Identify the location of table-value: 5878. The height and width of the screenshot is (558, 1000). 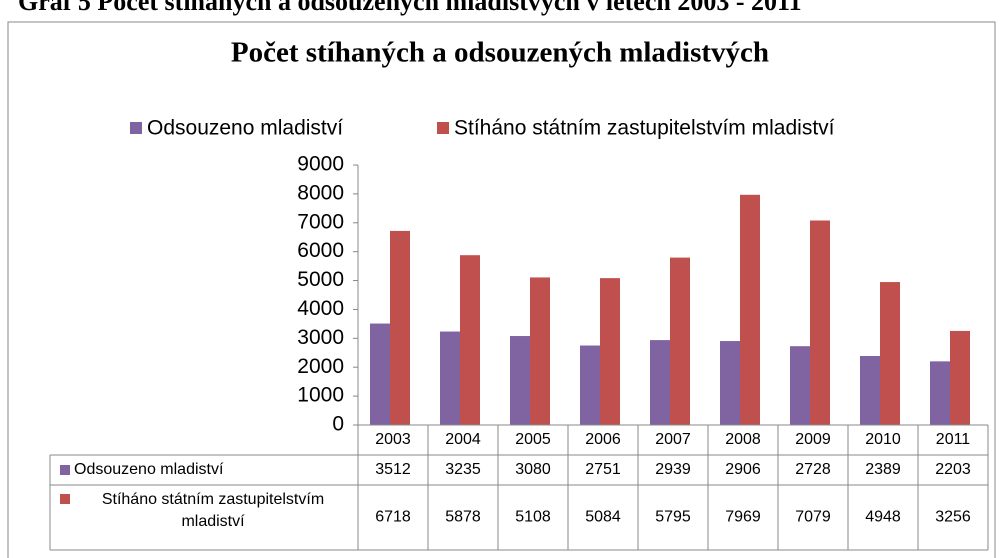
(463, 517).